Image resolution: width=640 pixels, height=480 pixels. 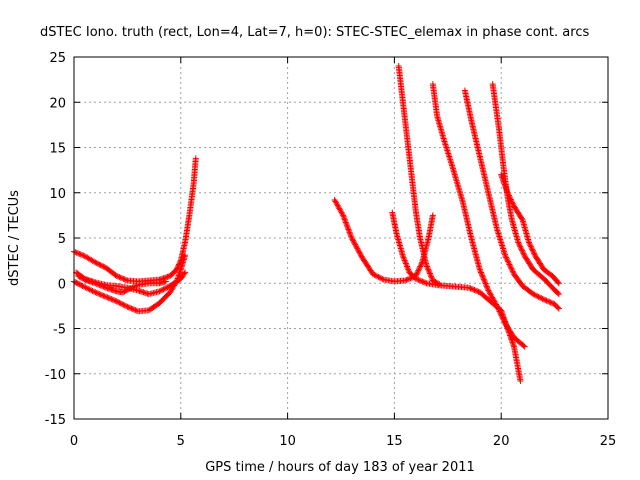 I want to click on y-tick-labels: -15 -10 -5 0 5 10 15 20 25, so click(x=55, y=239).